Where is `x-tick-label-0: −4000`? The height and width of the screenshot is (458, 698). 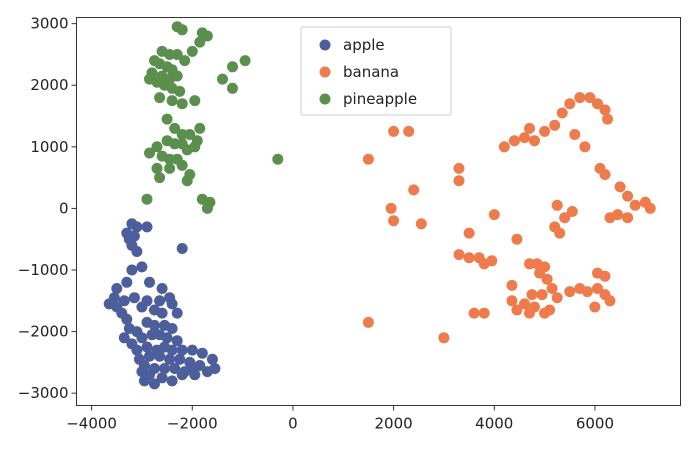 x-tick-label-0: −4000 is located at coordinates (91, 424).